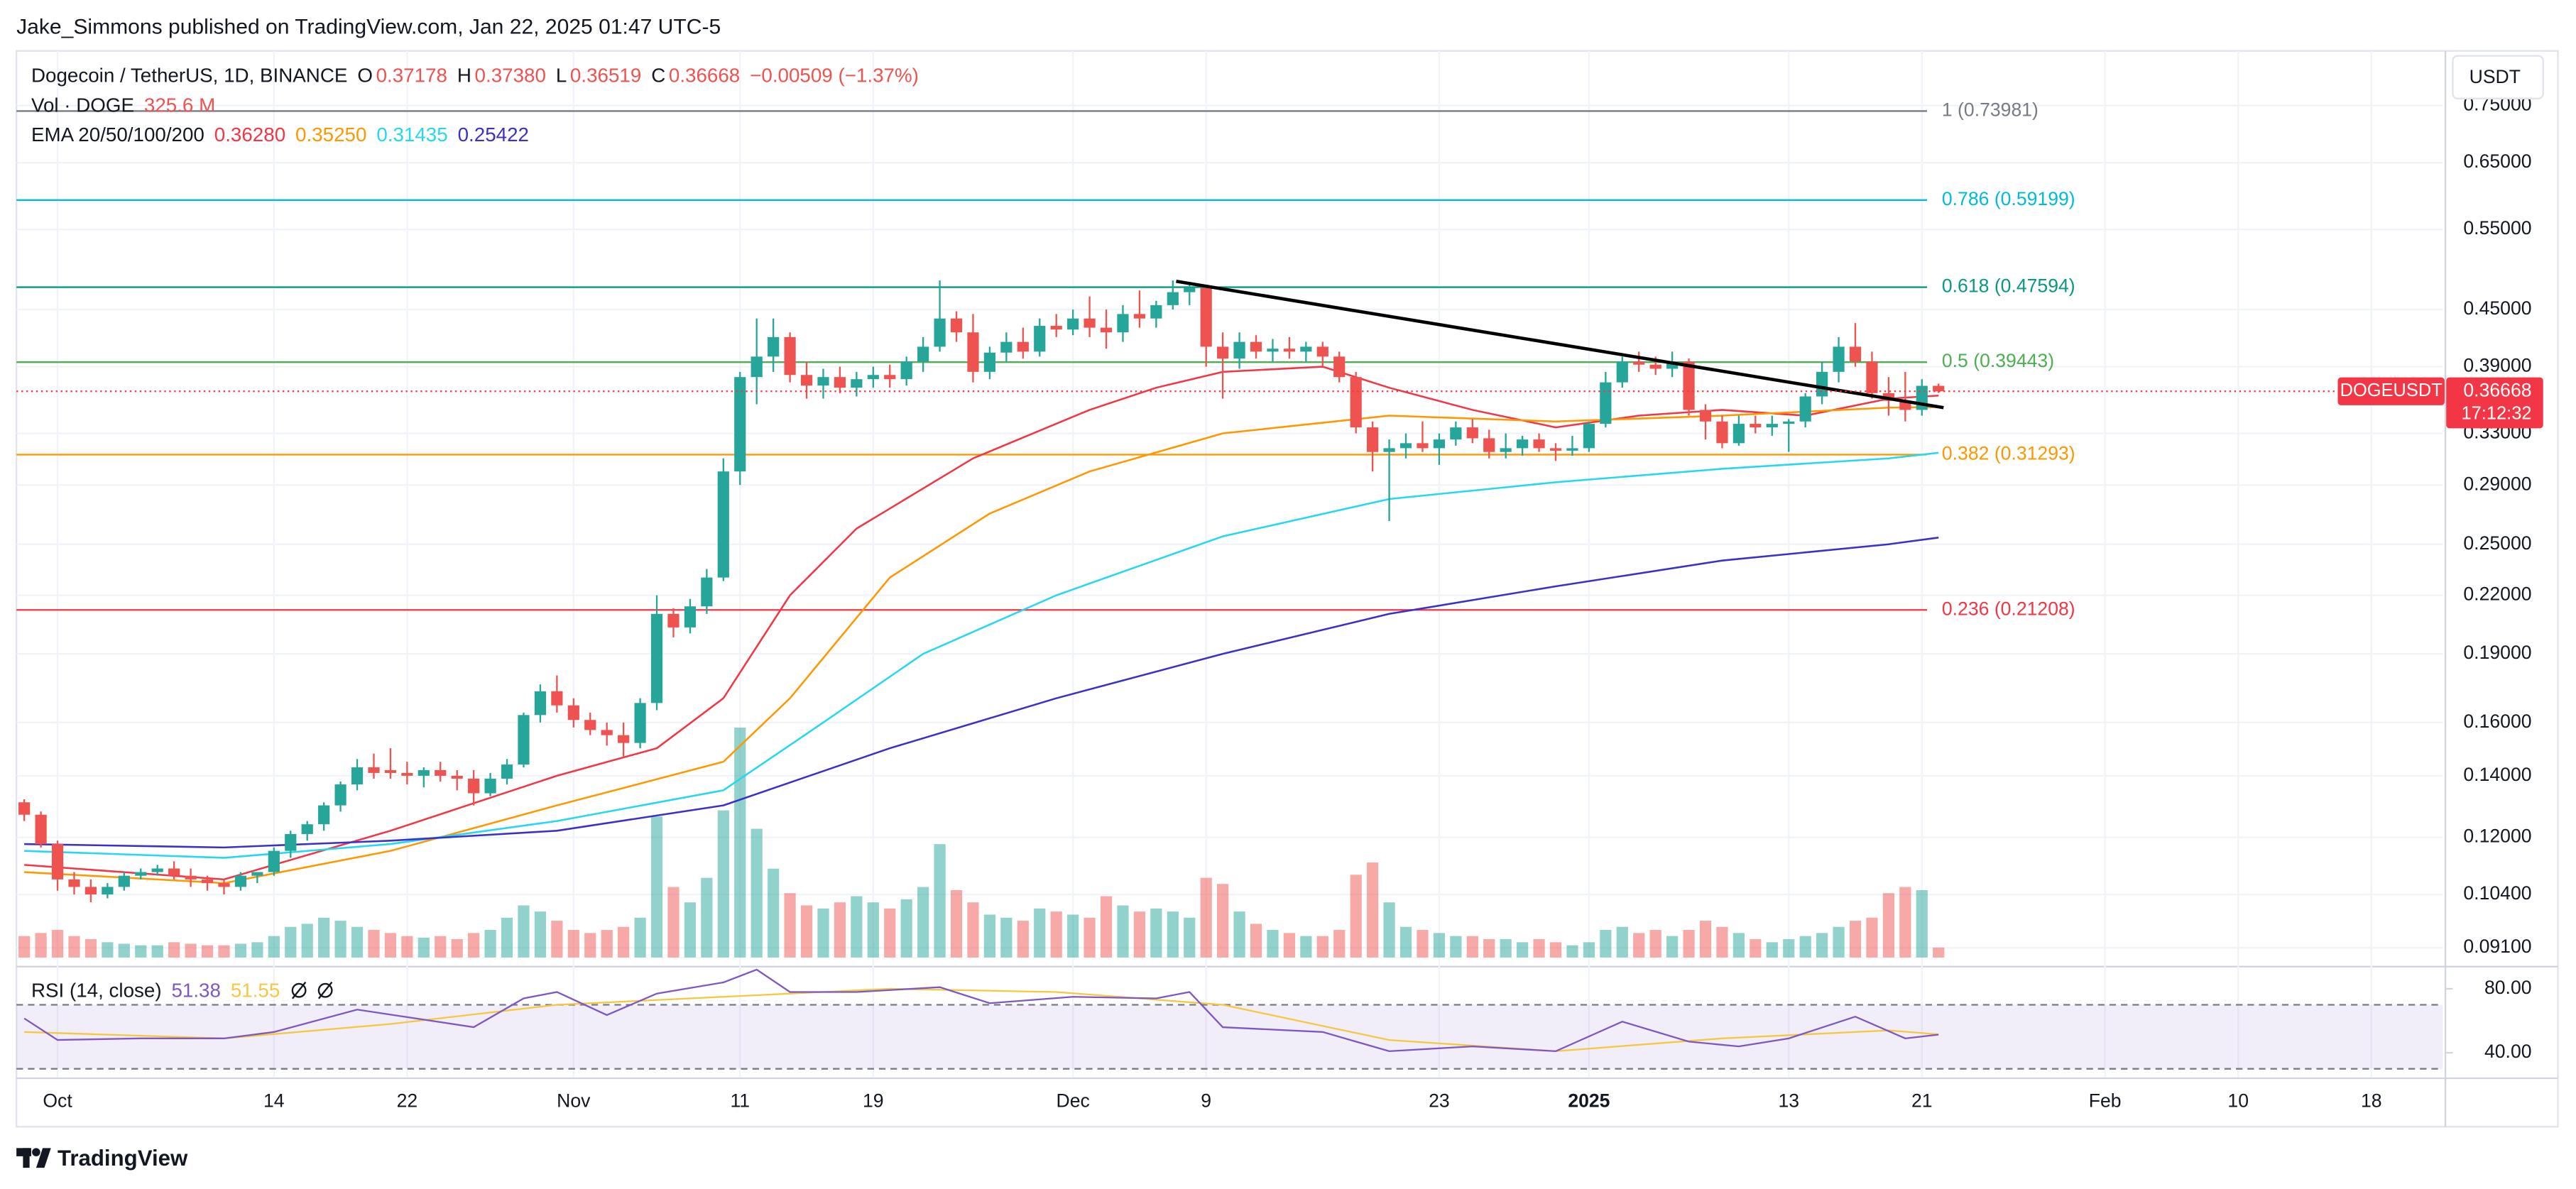 This screenshot has height=1189, width=2576. What do you see at coordinates (2497, 365) in the screenshot?
I see `y-tick-label: 0.39000` at bounding box center [2497, 365].